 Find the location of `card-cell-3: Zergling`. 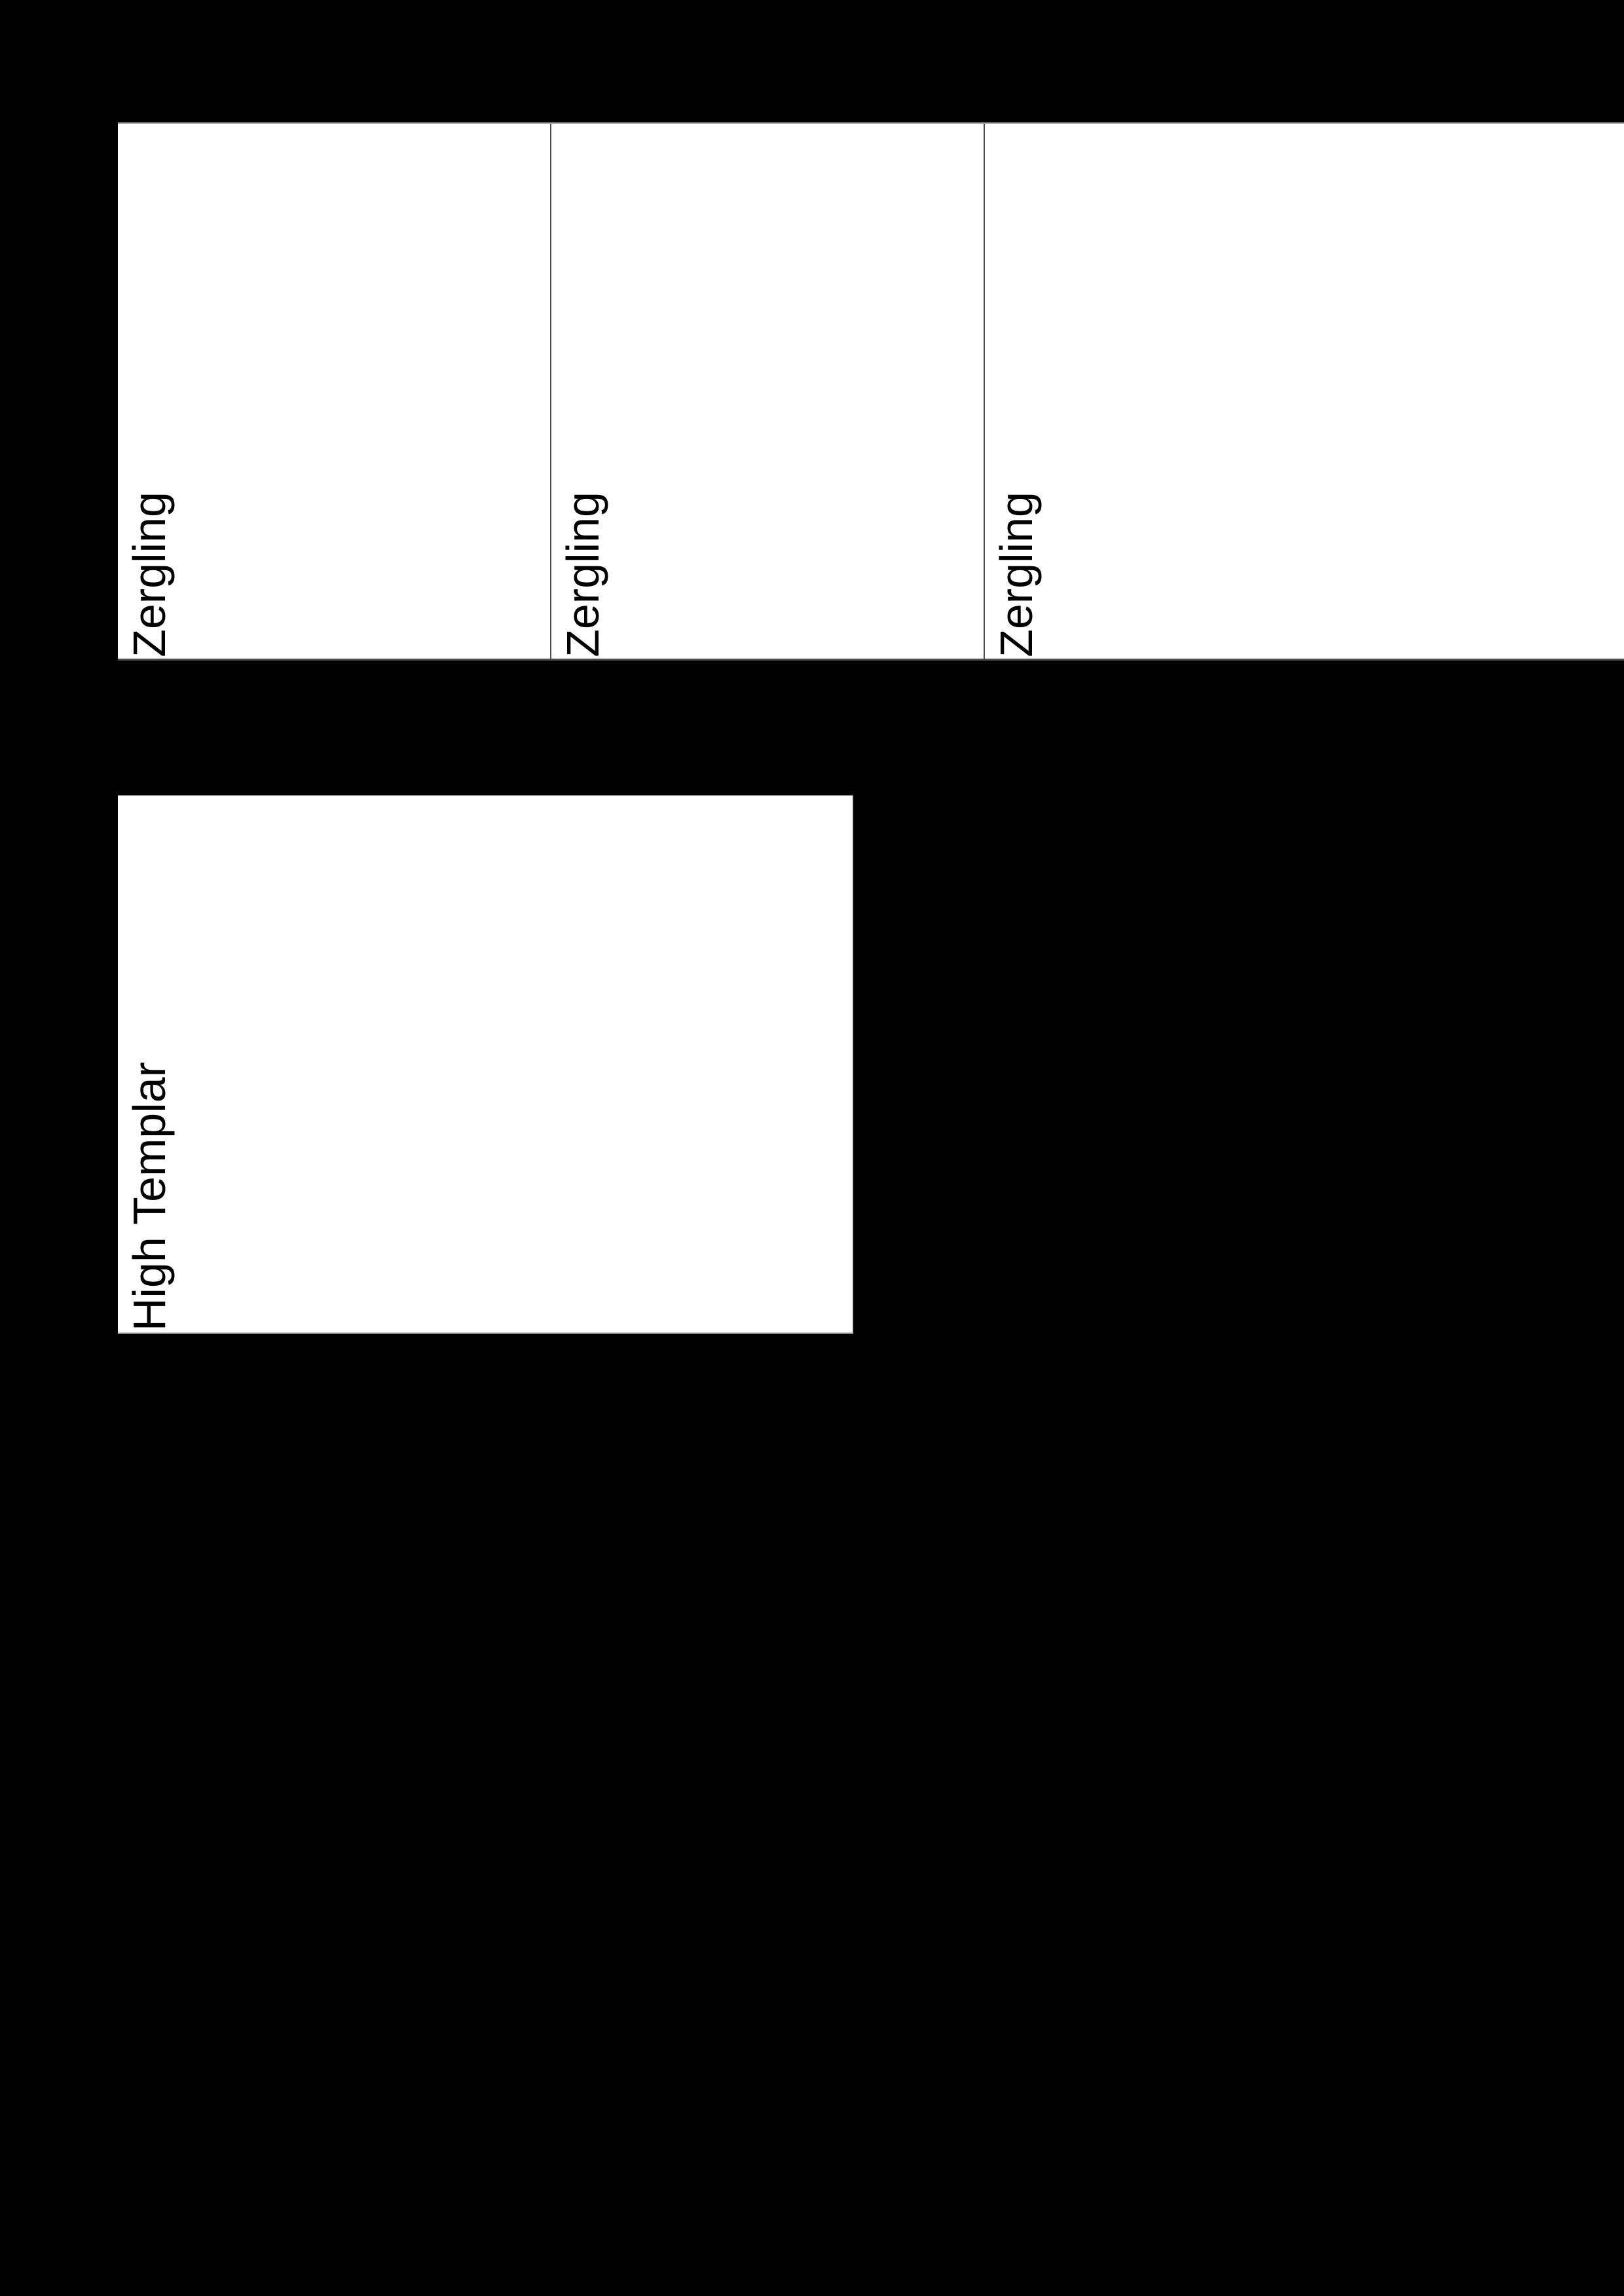

card-cell-3: Zergling is located at coordinates (1304, 391).